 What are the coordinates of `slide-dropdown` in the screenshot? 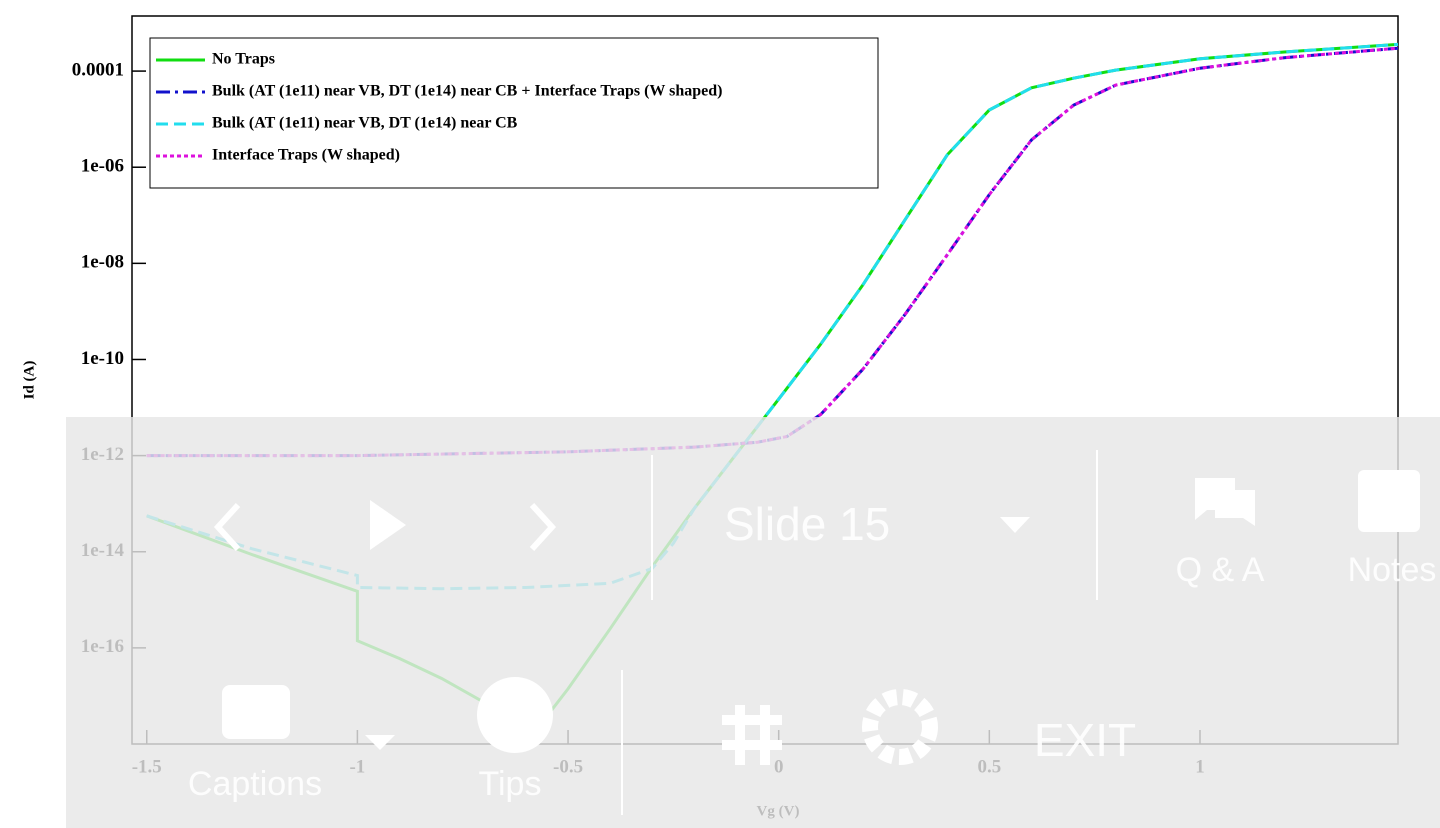 It's located at (1015, 525).